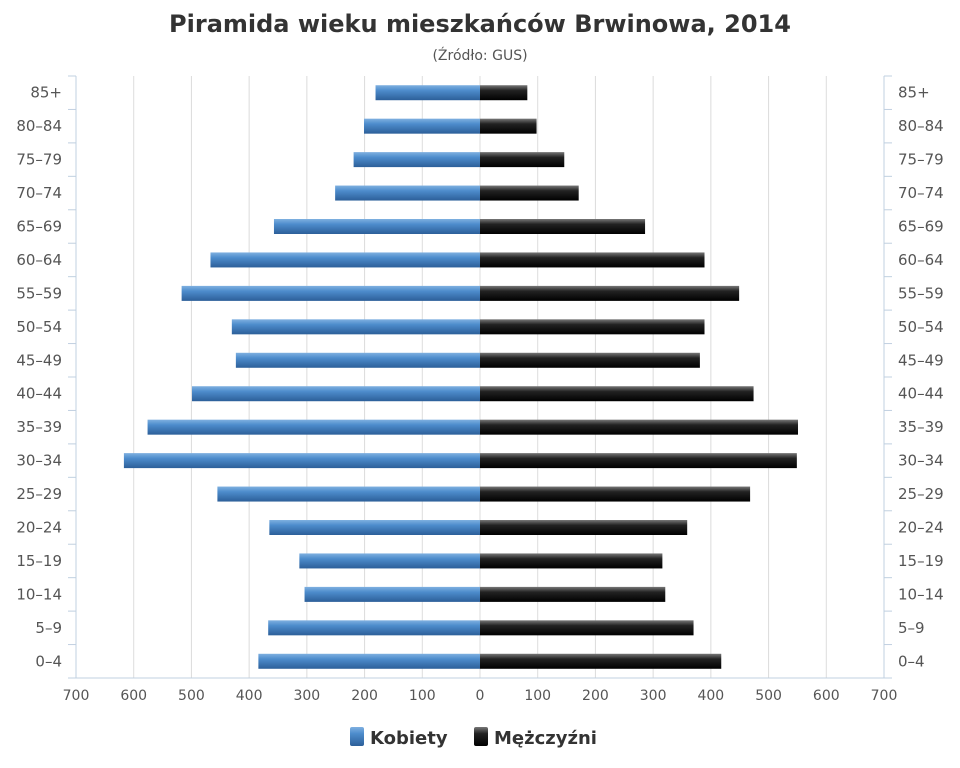 This screenshot has height=768, width=960. What do you see at coordinates (545, 738) in the screenshot?
I see `legend-label-mezczyzni: Mężczyźni` at bounding box center [545, 738].